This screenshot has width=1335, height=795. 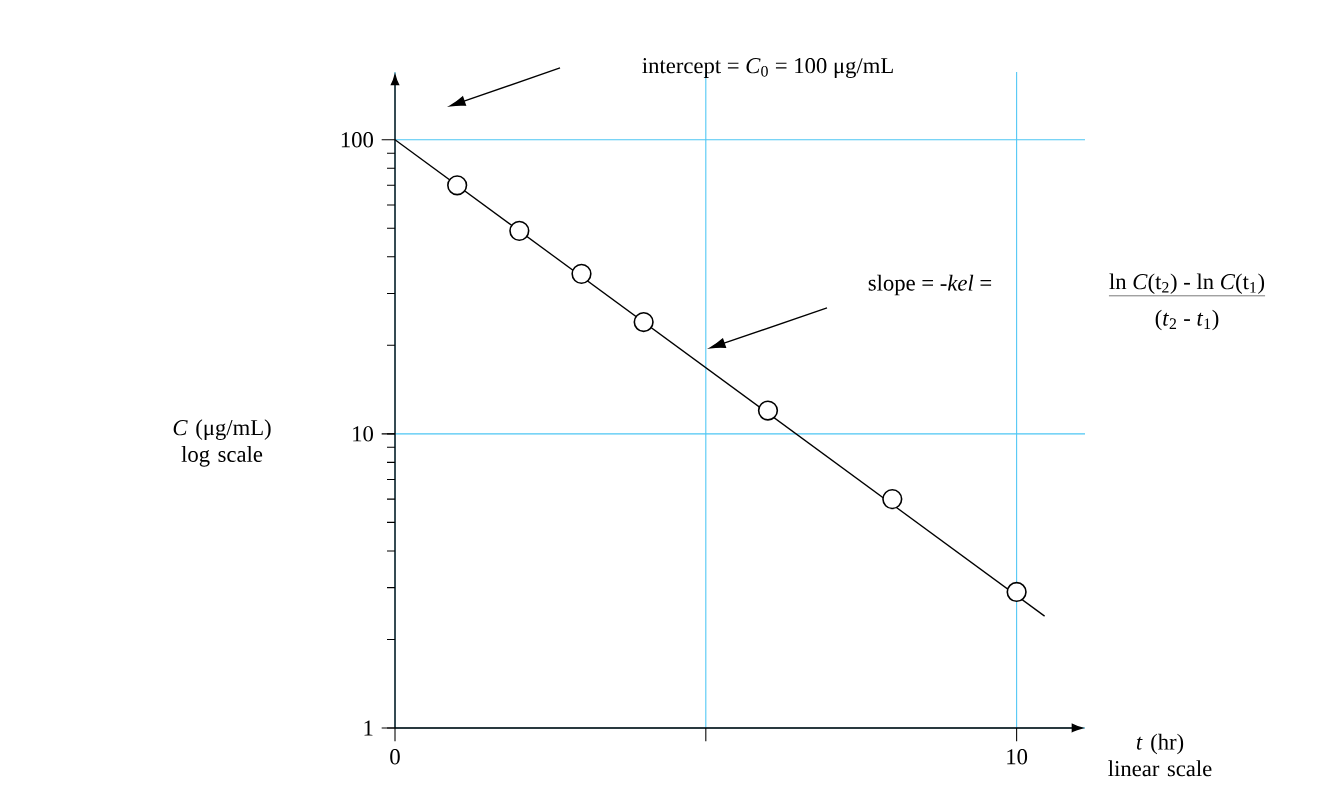 What do you see at coordinates (363, 434) in the screenshot?
I see `y-tick-label: 10` at bounding box center [363, 434].